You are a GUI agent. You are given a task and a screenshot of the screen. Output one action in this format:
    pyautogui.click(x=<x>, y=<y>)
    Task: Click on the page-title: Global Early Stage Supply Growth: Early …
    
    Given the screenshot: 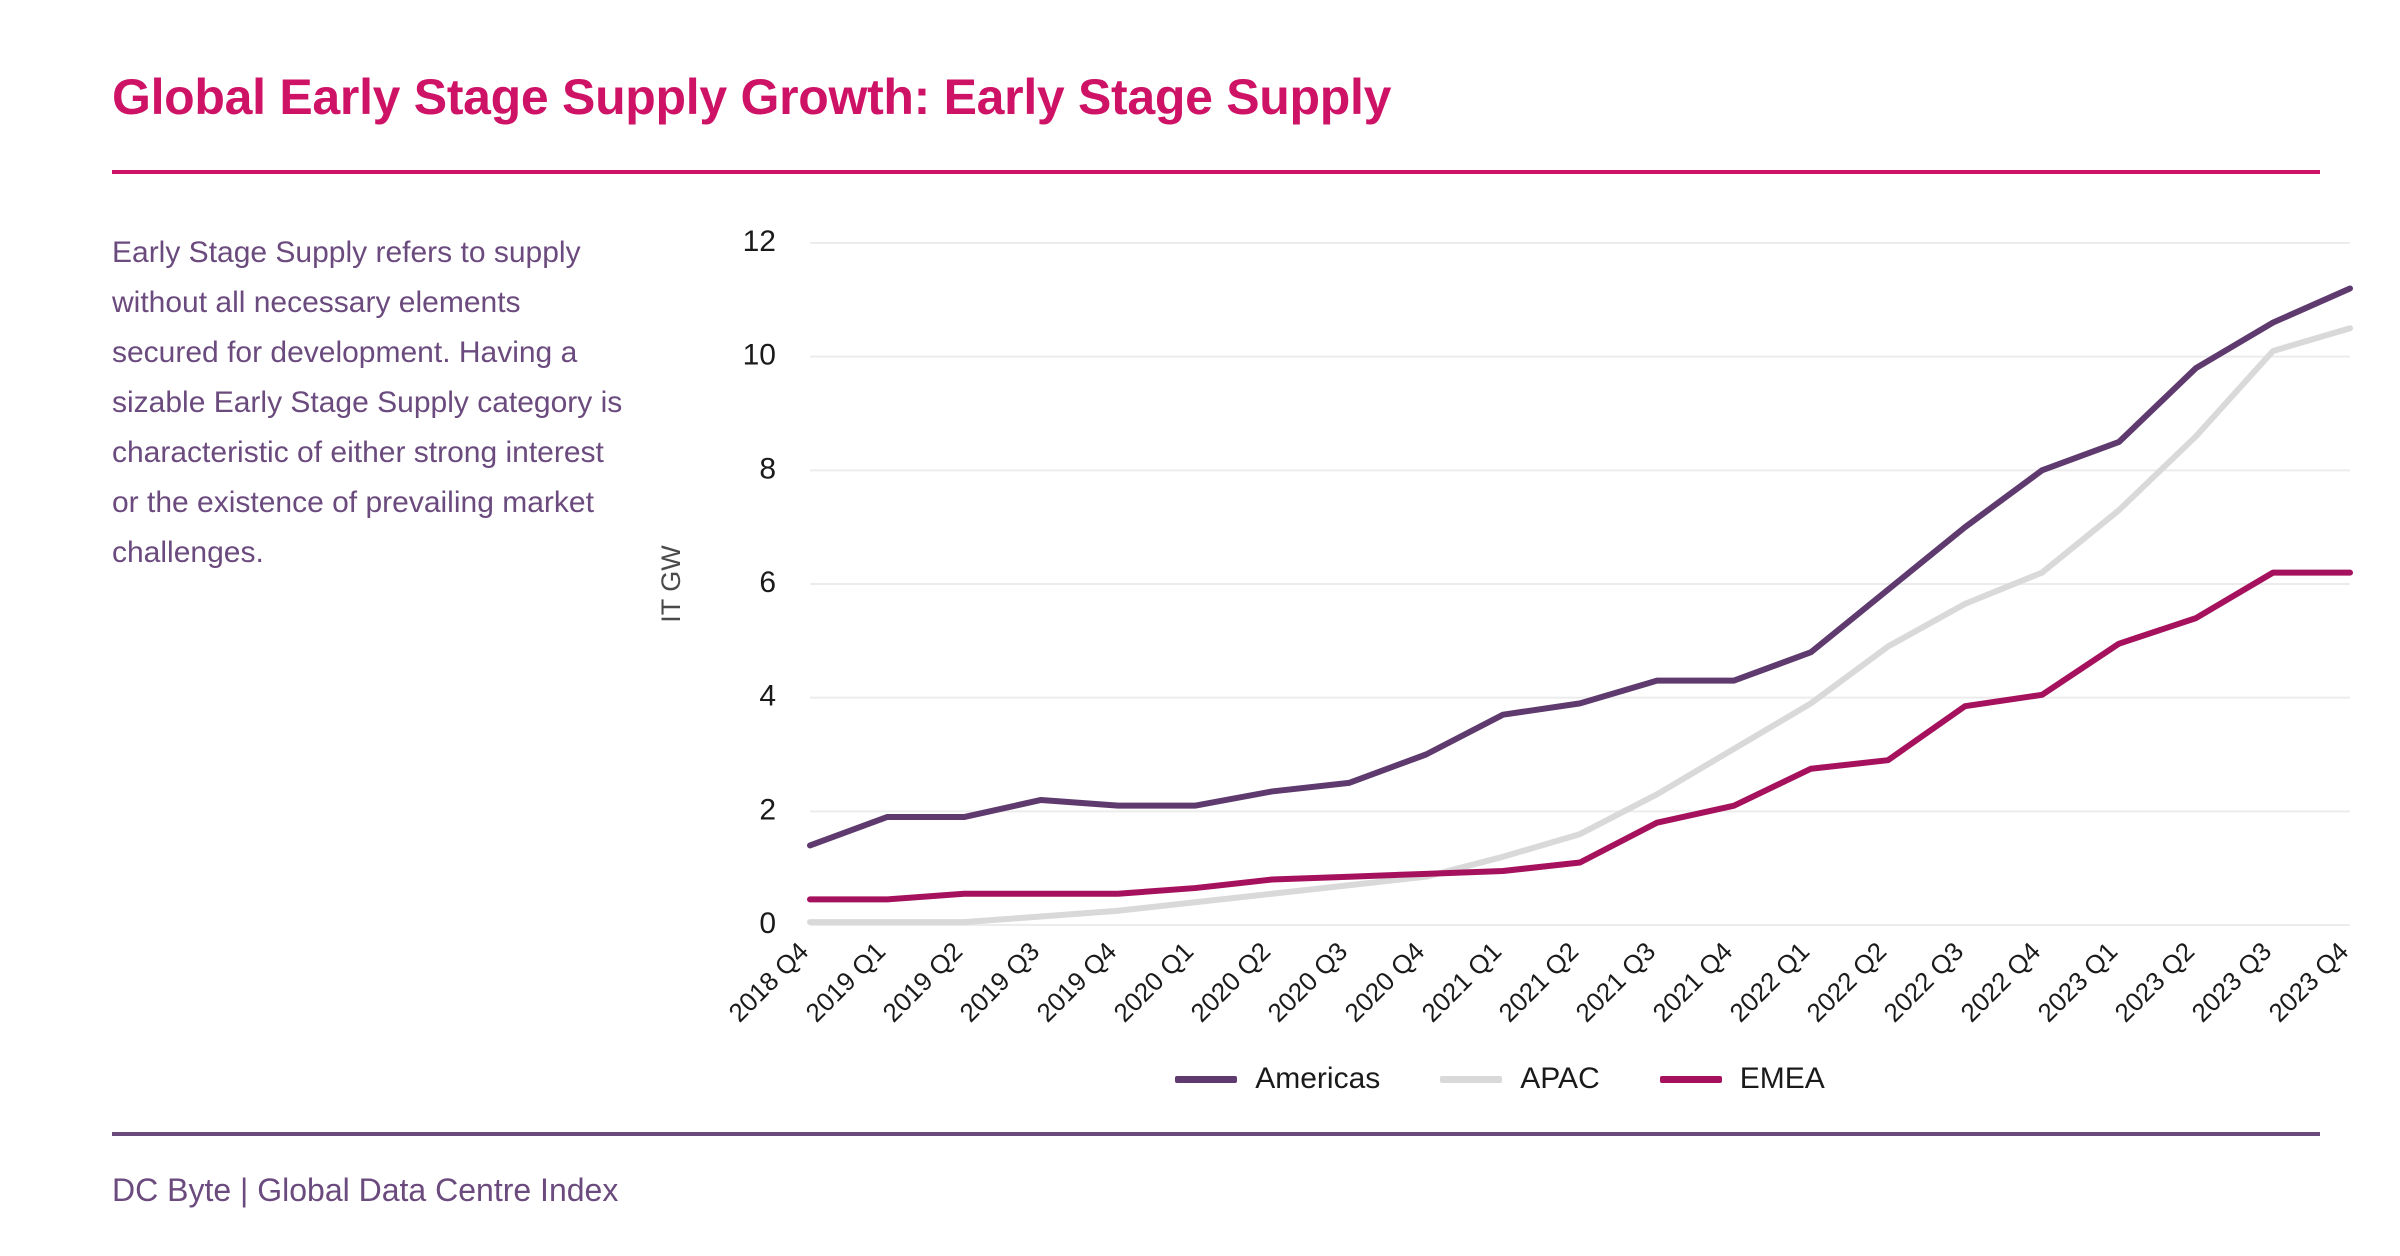 What is the action you would take?
    pyautogui.click(x=752, y=97)
    